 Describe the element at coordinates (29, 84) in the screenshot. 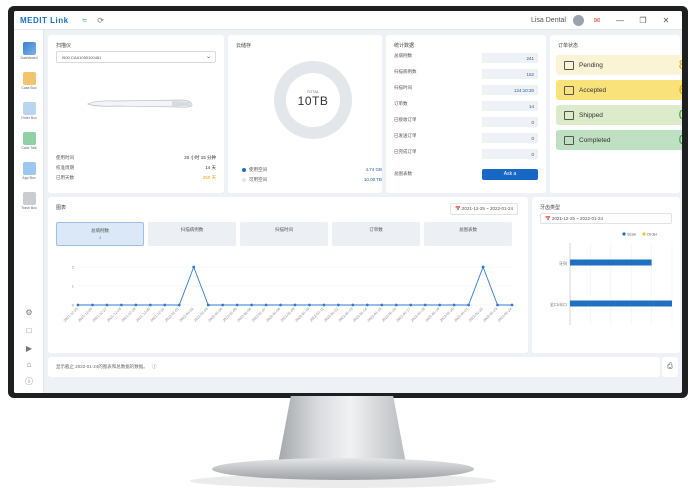

I see `sidebar-item-case-box: Case Box` at that location.